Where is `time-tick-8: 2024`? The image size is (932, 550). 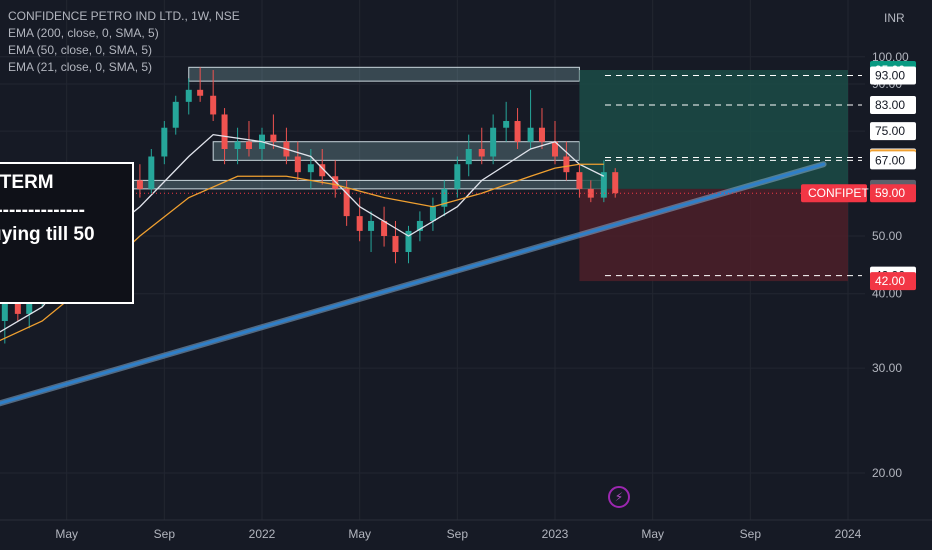
time-tick-8: 2024 is located at coordinates (848, 534).